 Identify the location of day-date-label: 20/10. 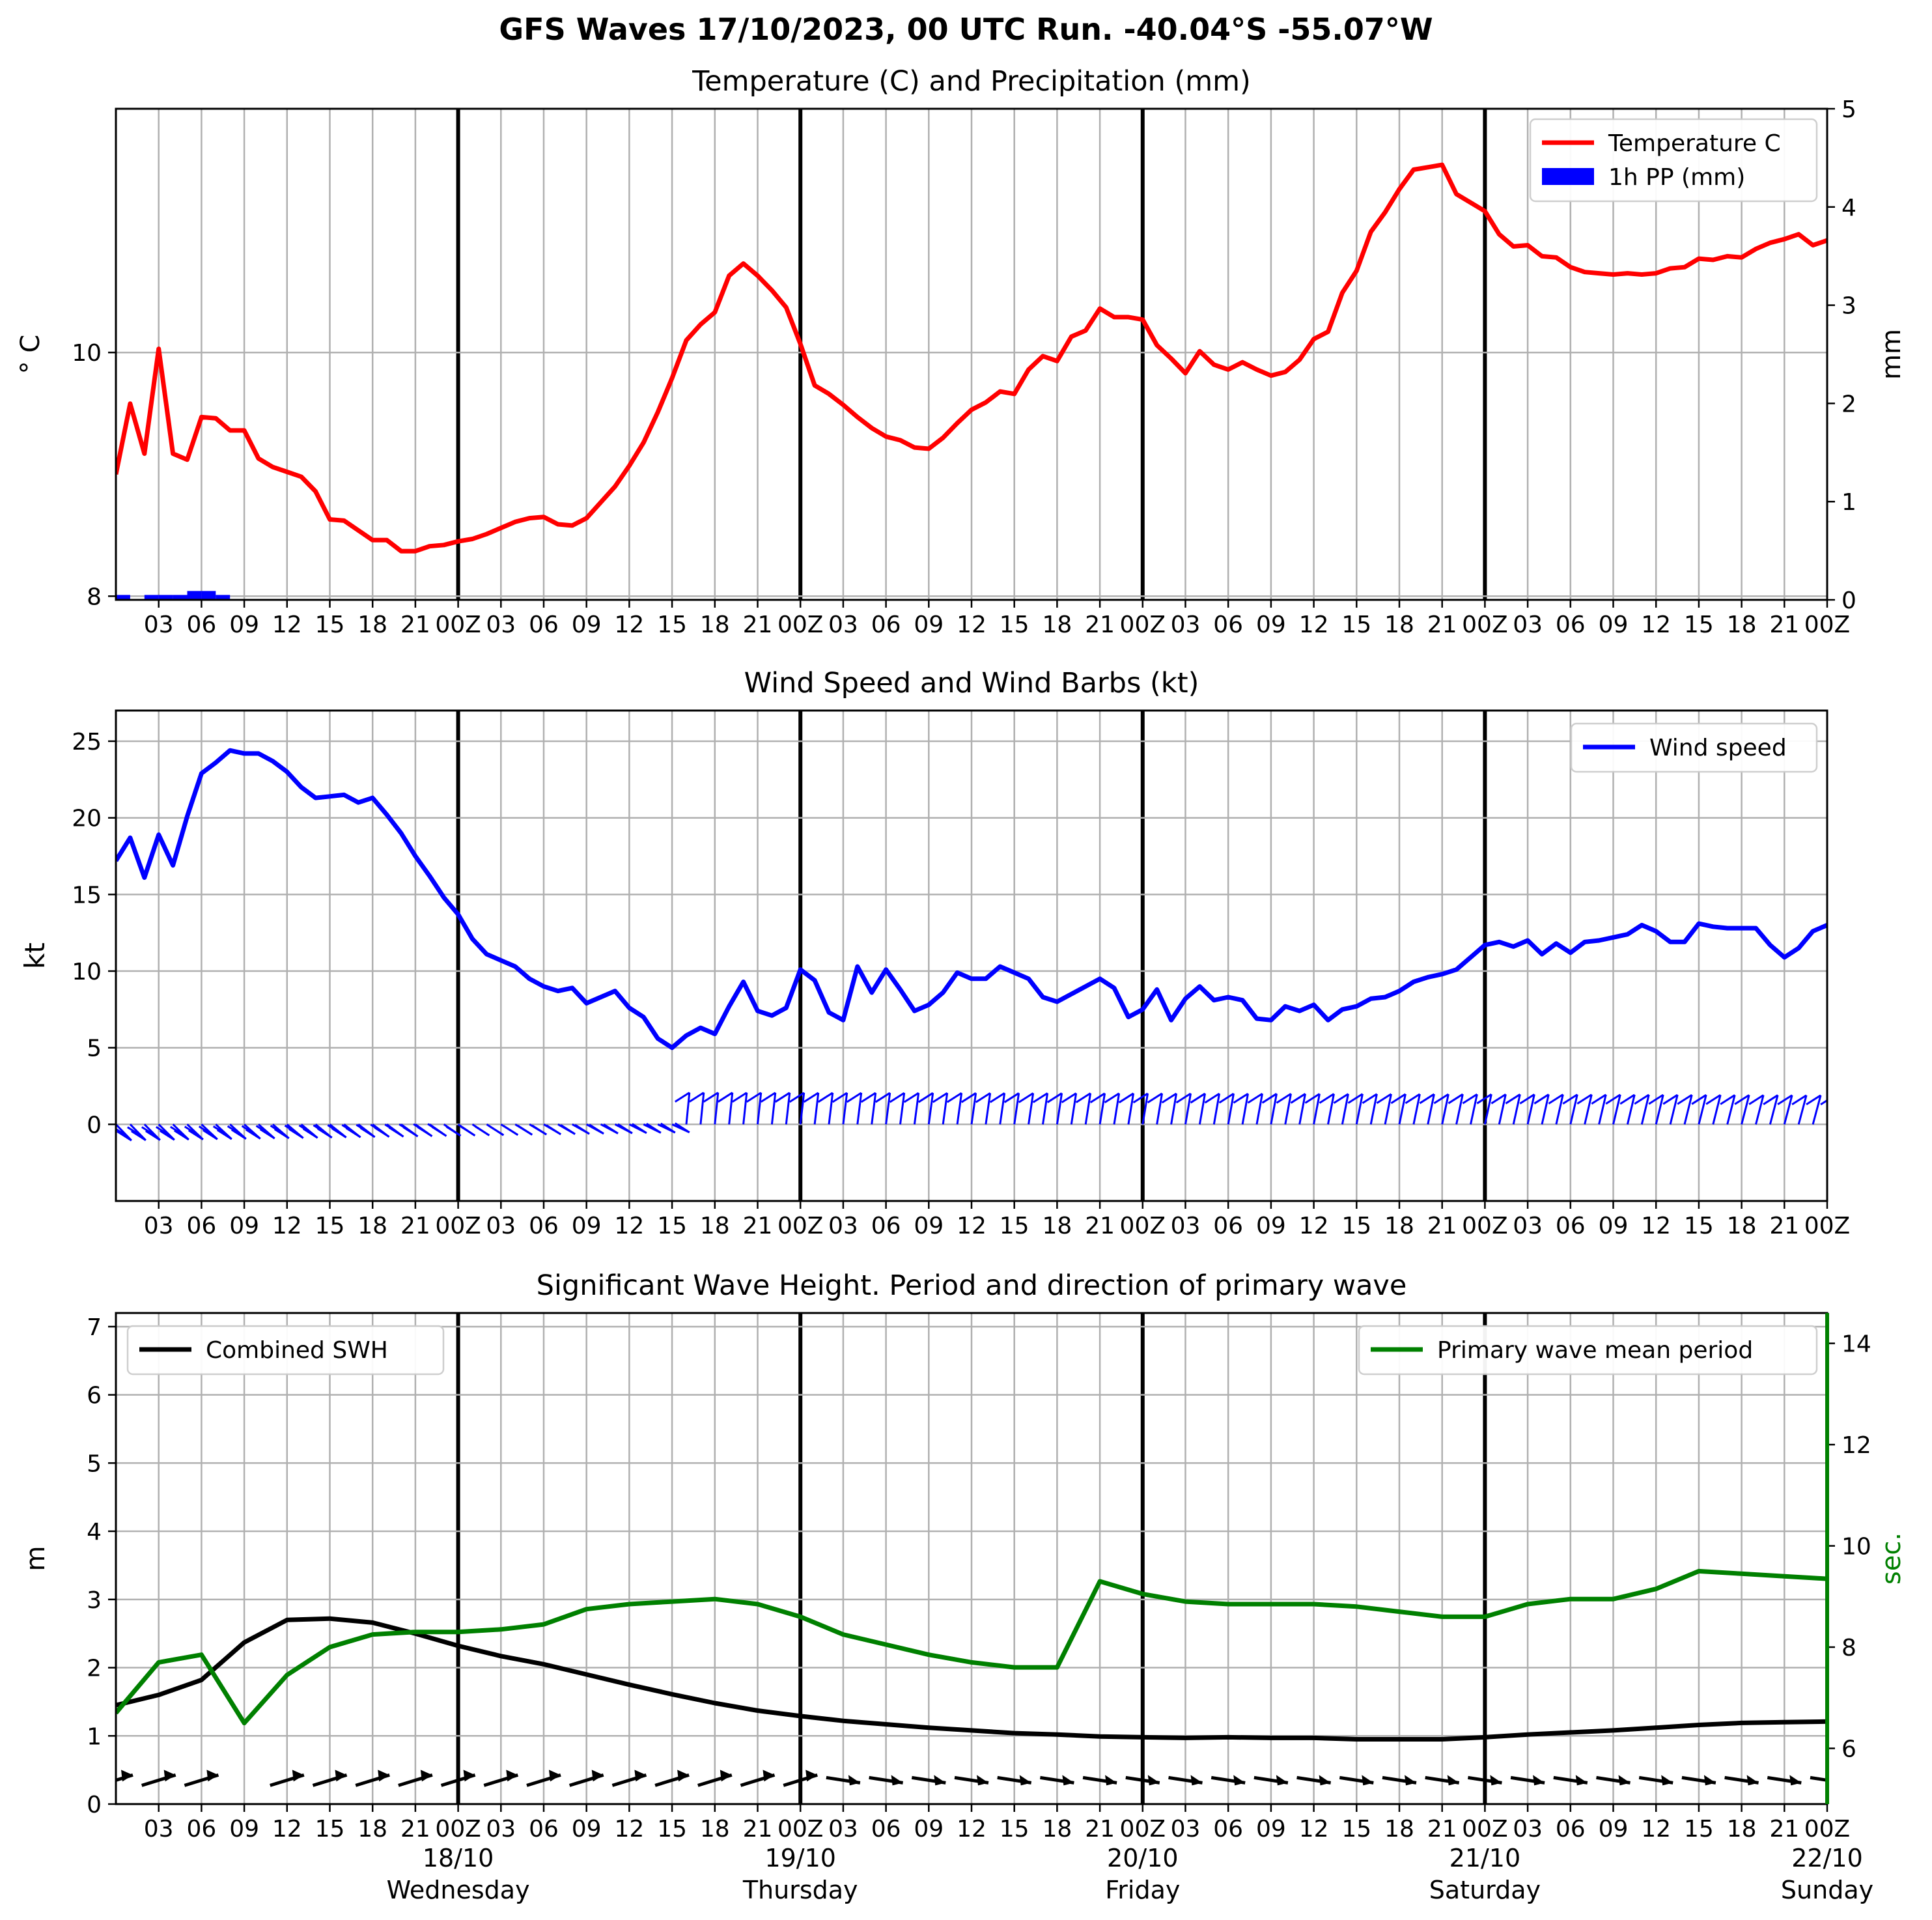
(1143, 1858).